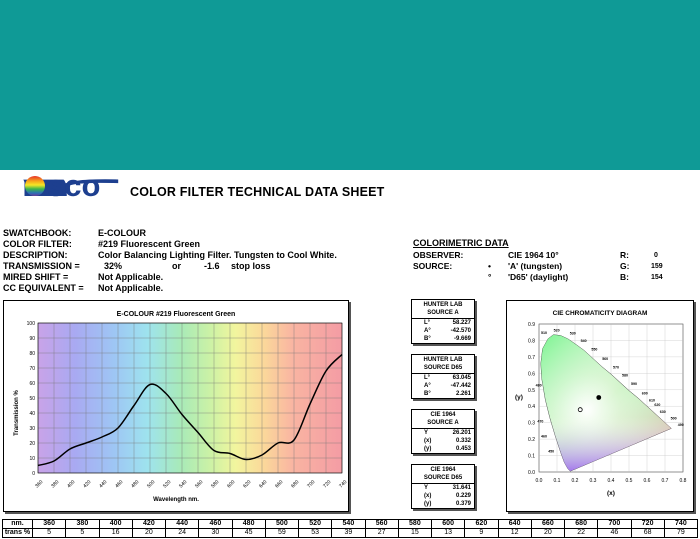 This screenshot has height=539, width=700. Describe the element at coordinates (531, 473) in the screenshot. I see `cie-y-tick: 0.0` at that location.